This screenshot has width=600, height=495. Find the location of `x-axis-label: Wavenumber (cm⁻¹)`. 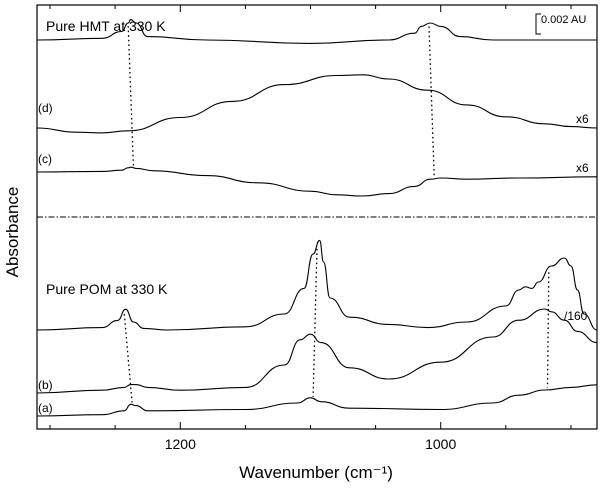

x-axis-label: Wavenumber (cm⁻¹) is located at coordinates (316, 472).